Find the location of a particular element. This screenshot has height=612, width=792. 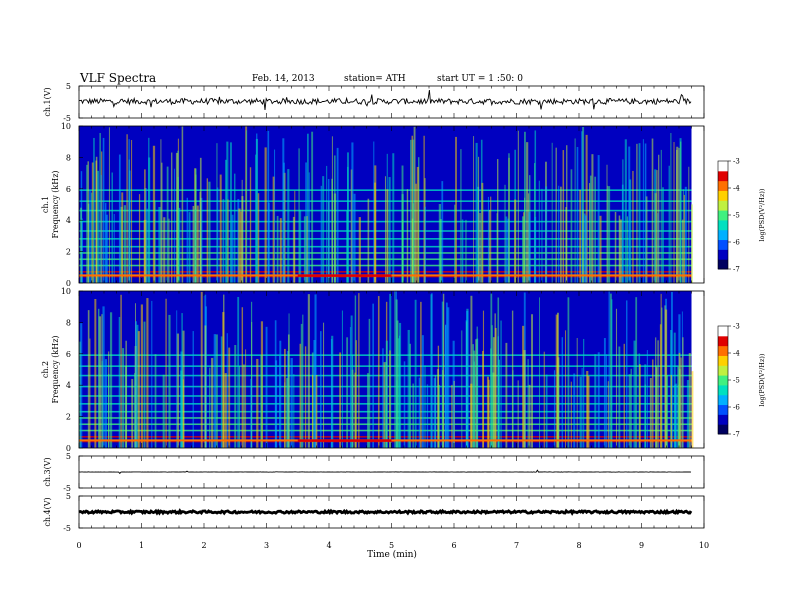

panel-y-label: ch.4(V) is located at coordinates (47, 511).